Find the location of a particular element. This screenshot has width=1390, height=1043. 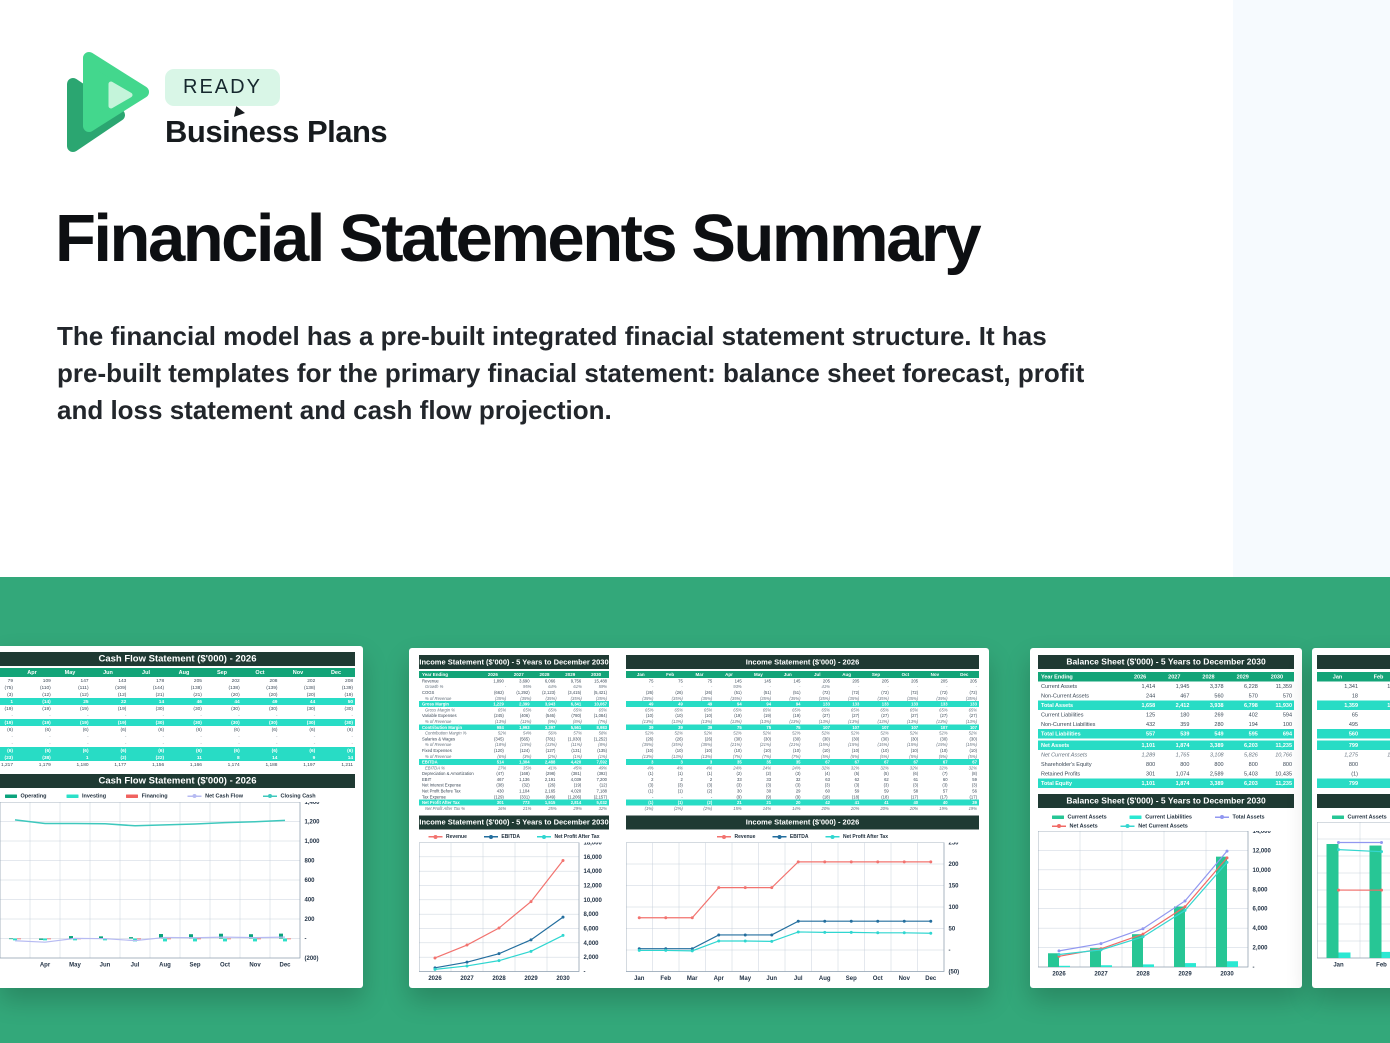

svg-text: 150 is located at coordinates (954, 886).